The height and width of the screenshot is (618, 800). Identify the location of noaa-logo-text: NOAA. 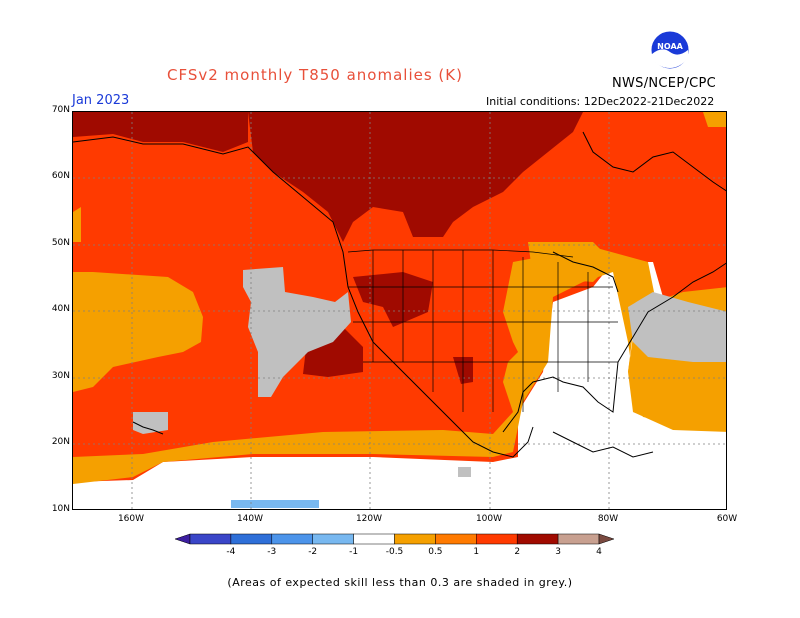
(670, 46).